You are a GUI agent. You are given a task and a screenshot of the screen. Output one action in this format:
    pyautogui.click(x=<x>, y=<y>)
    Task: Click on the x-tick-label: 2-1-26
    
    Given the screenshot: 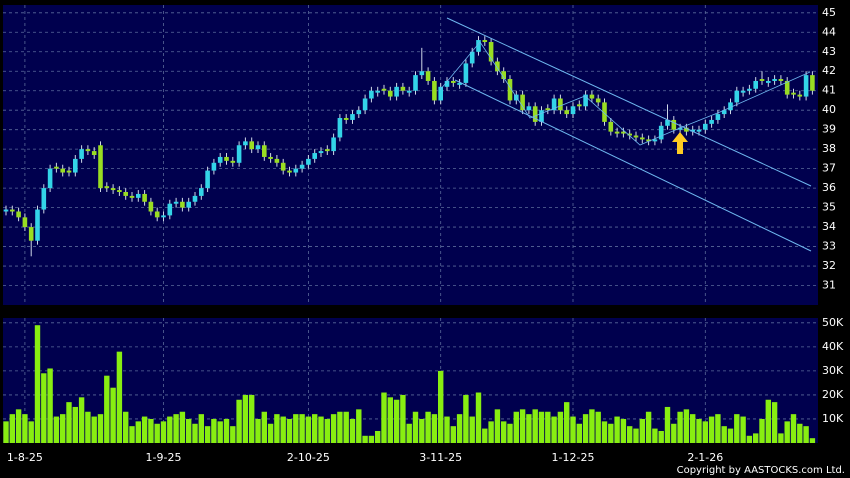 What is the action you would take?
    pyautogui.click(x=705, y=457)
    